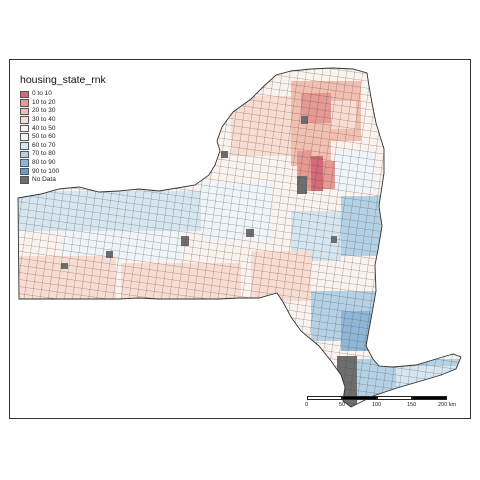 The height and width of the screenshot is (480, 480). Describe the element at coordinates (44, 145) in the screenshot. I see `legend-label: 60 to 70` at that location.